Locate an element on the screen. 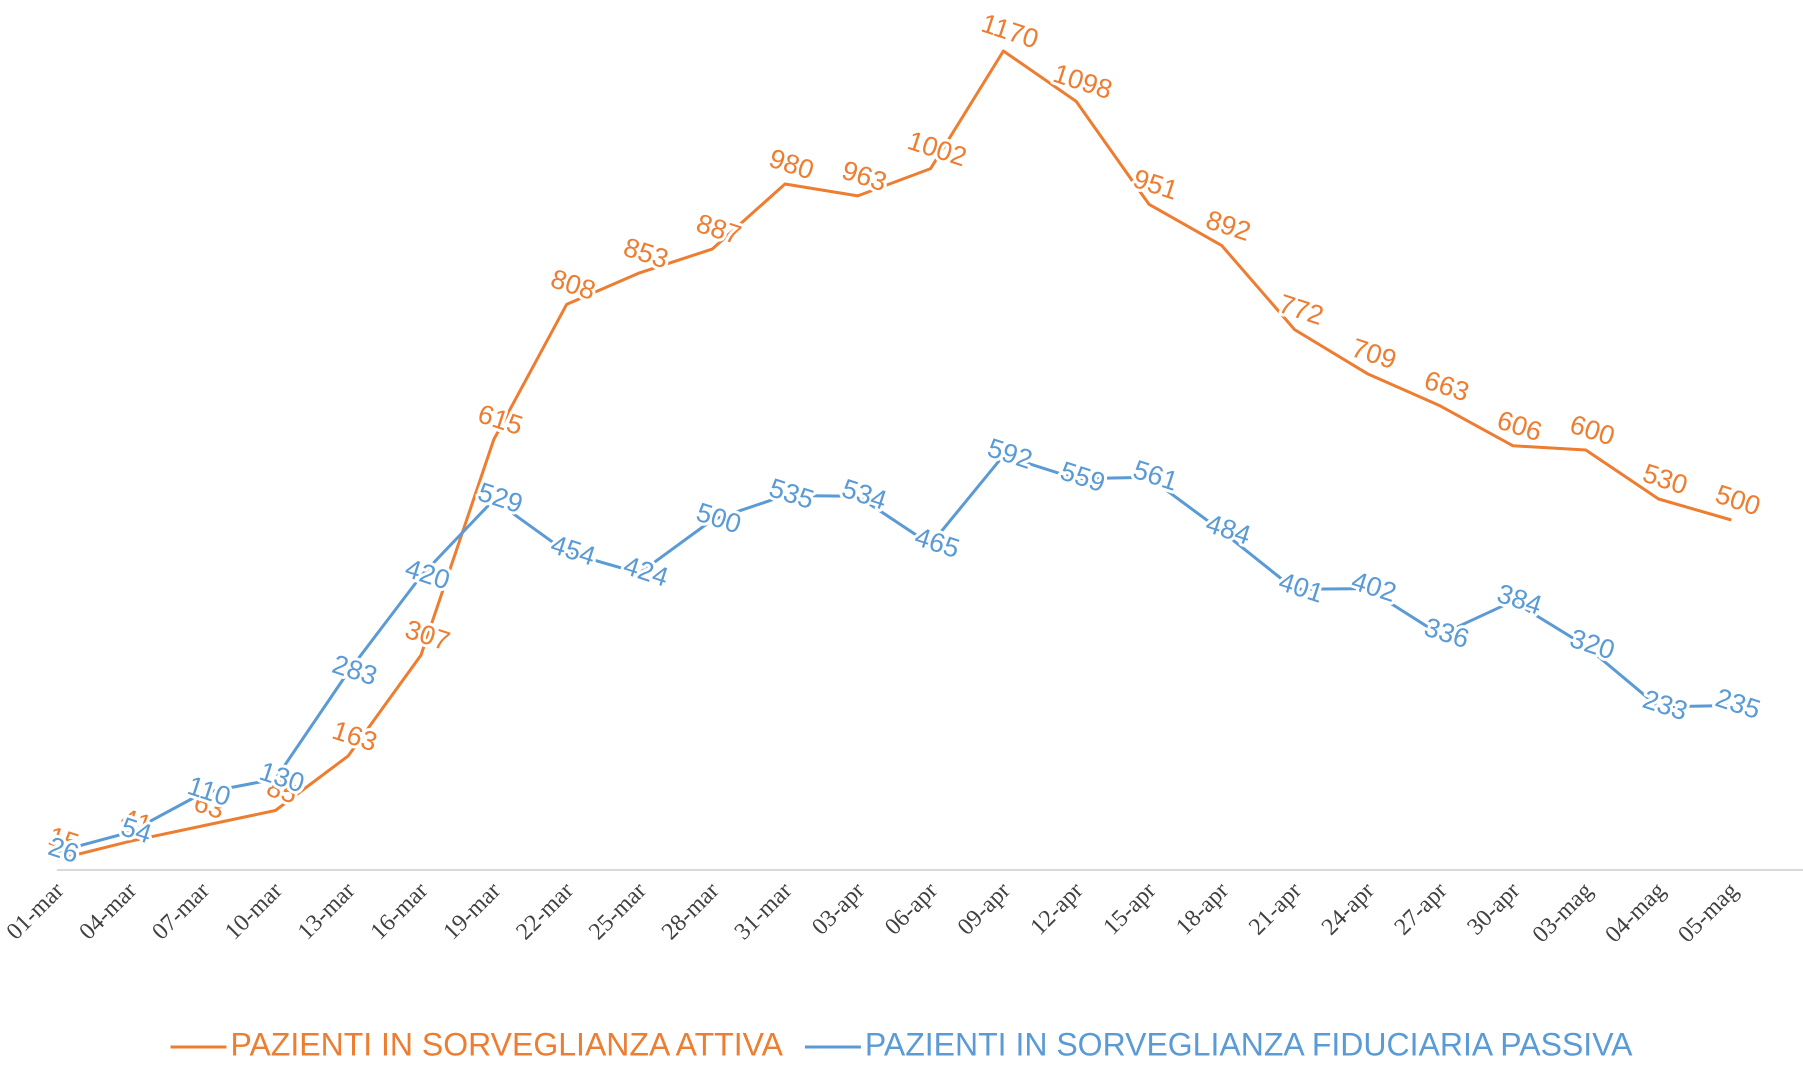 The height and width of the screenshot is (1065, 1803). data-label: 1098 is located at coordinates (1083, 81).